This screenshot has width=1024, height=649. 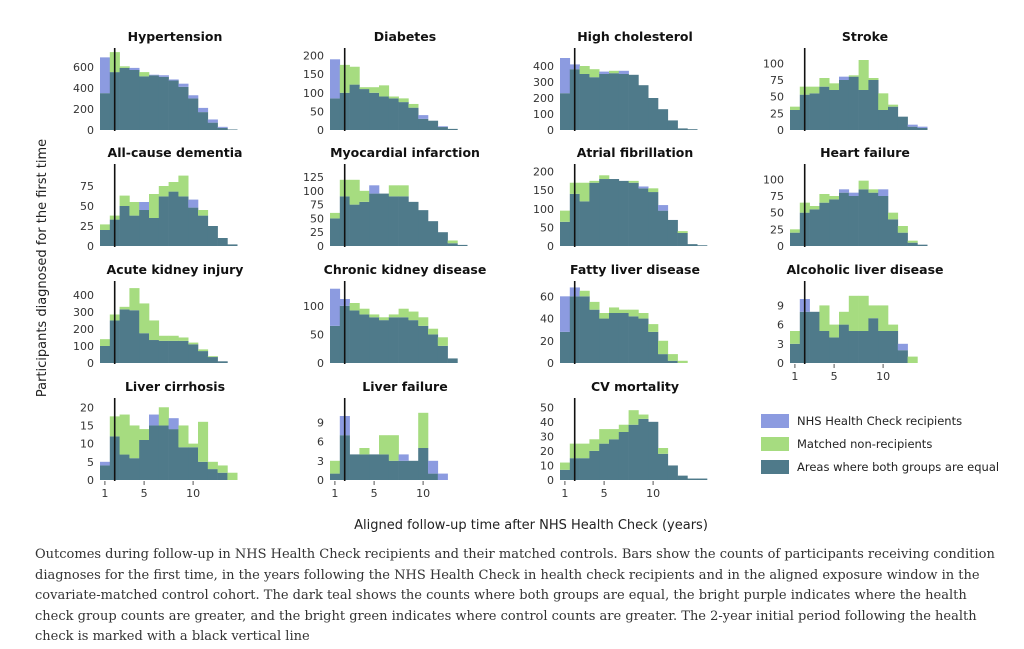 I want to click on y-tick-label: 60, so click(x=547, y=296).